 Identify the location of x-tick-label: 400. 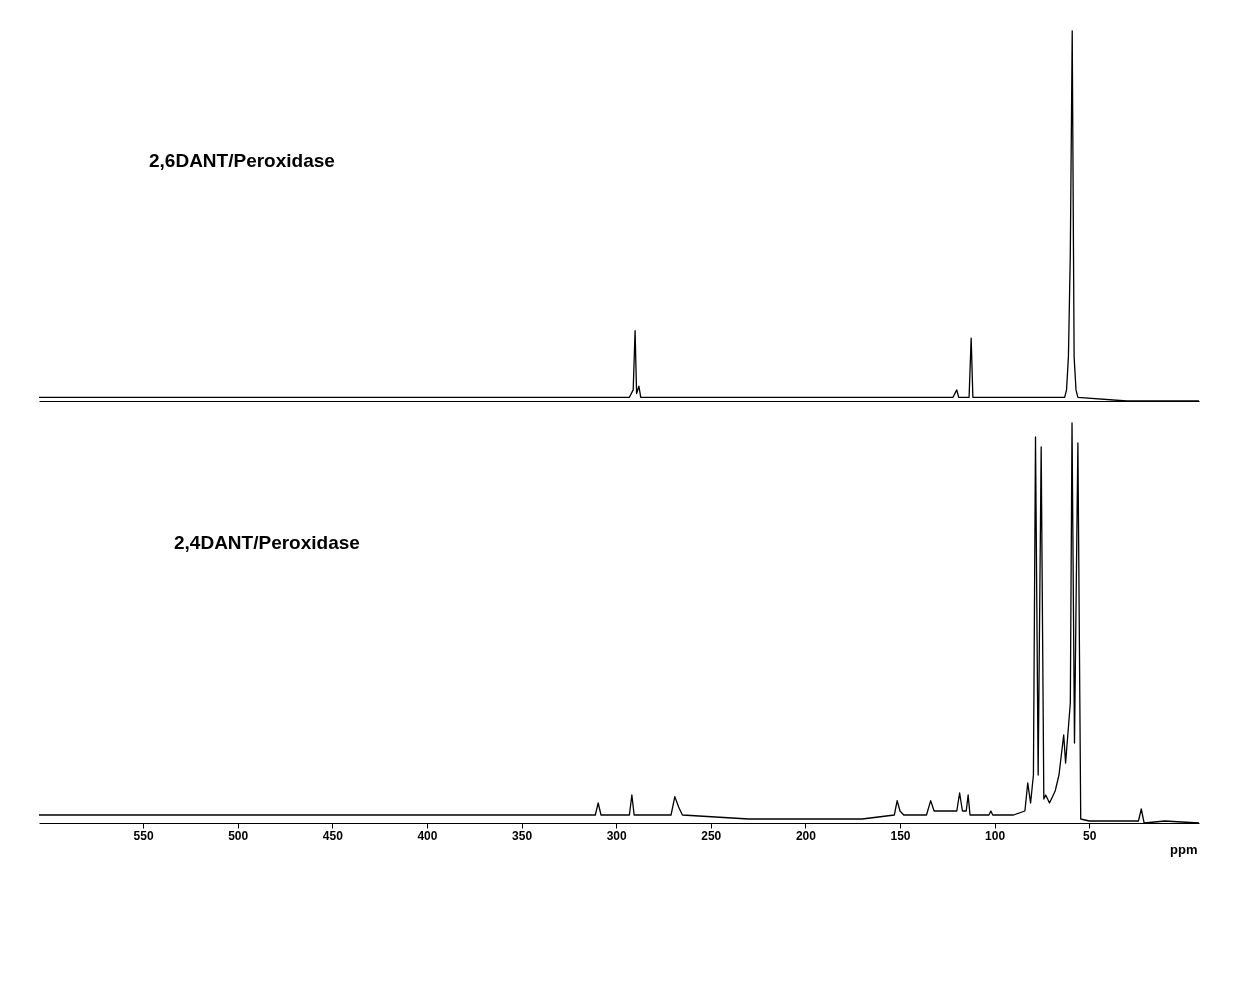
(427, 835).